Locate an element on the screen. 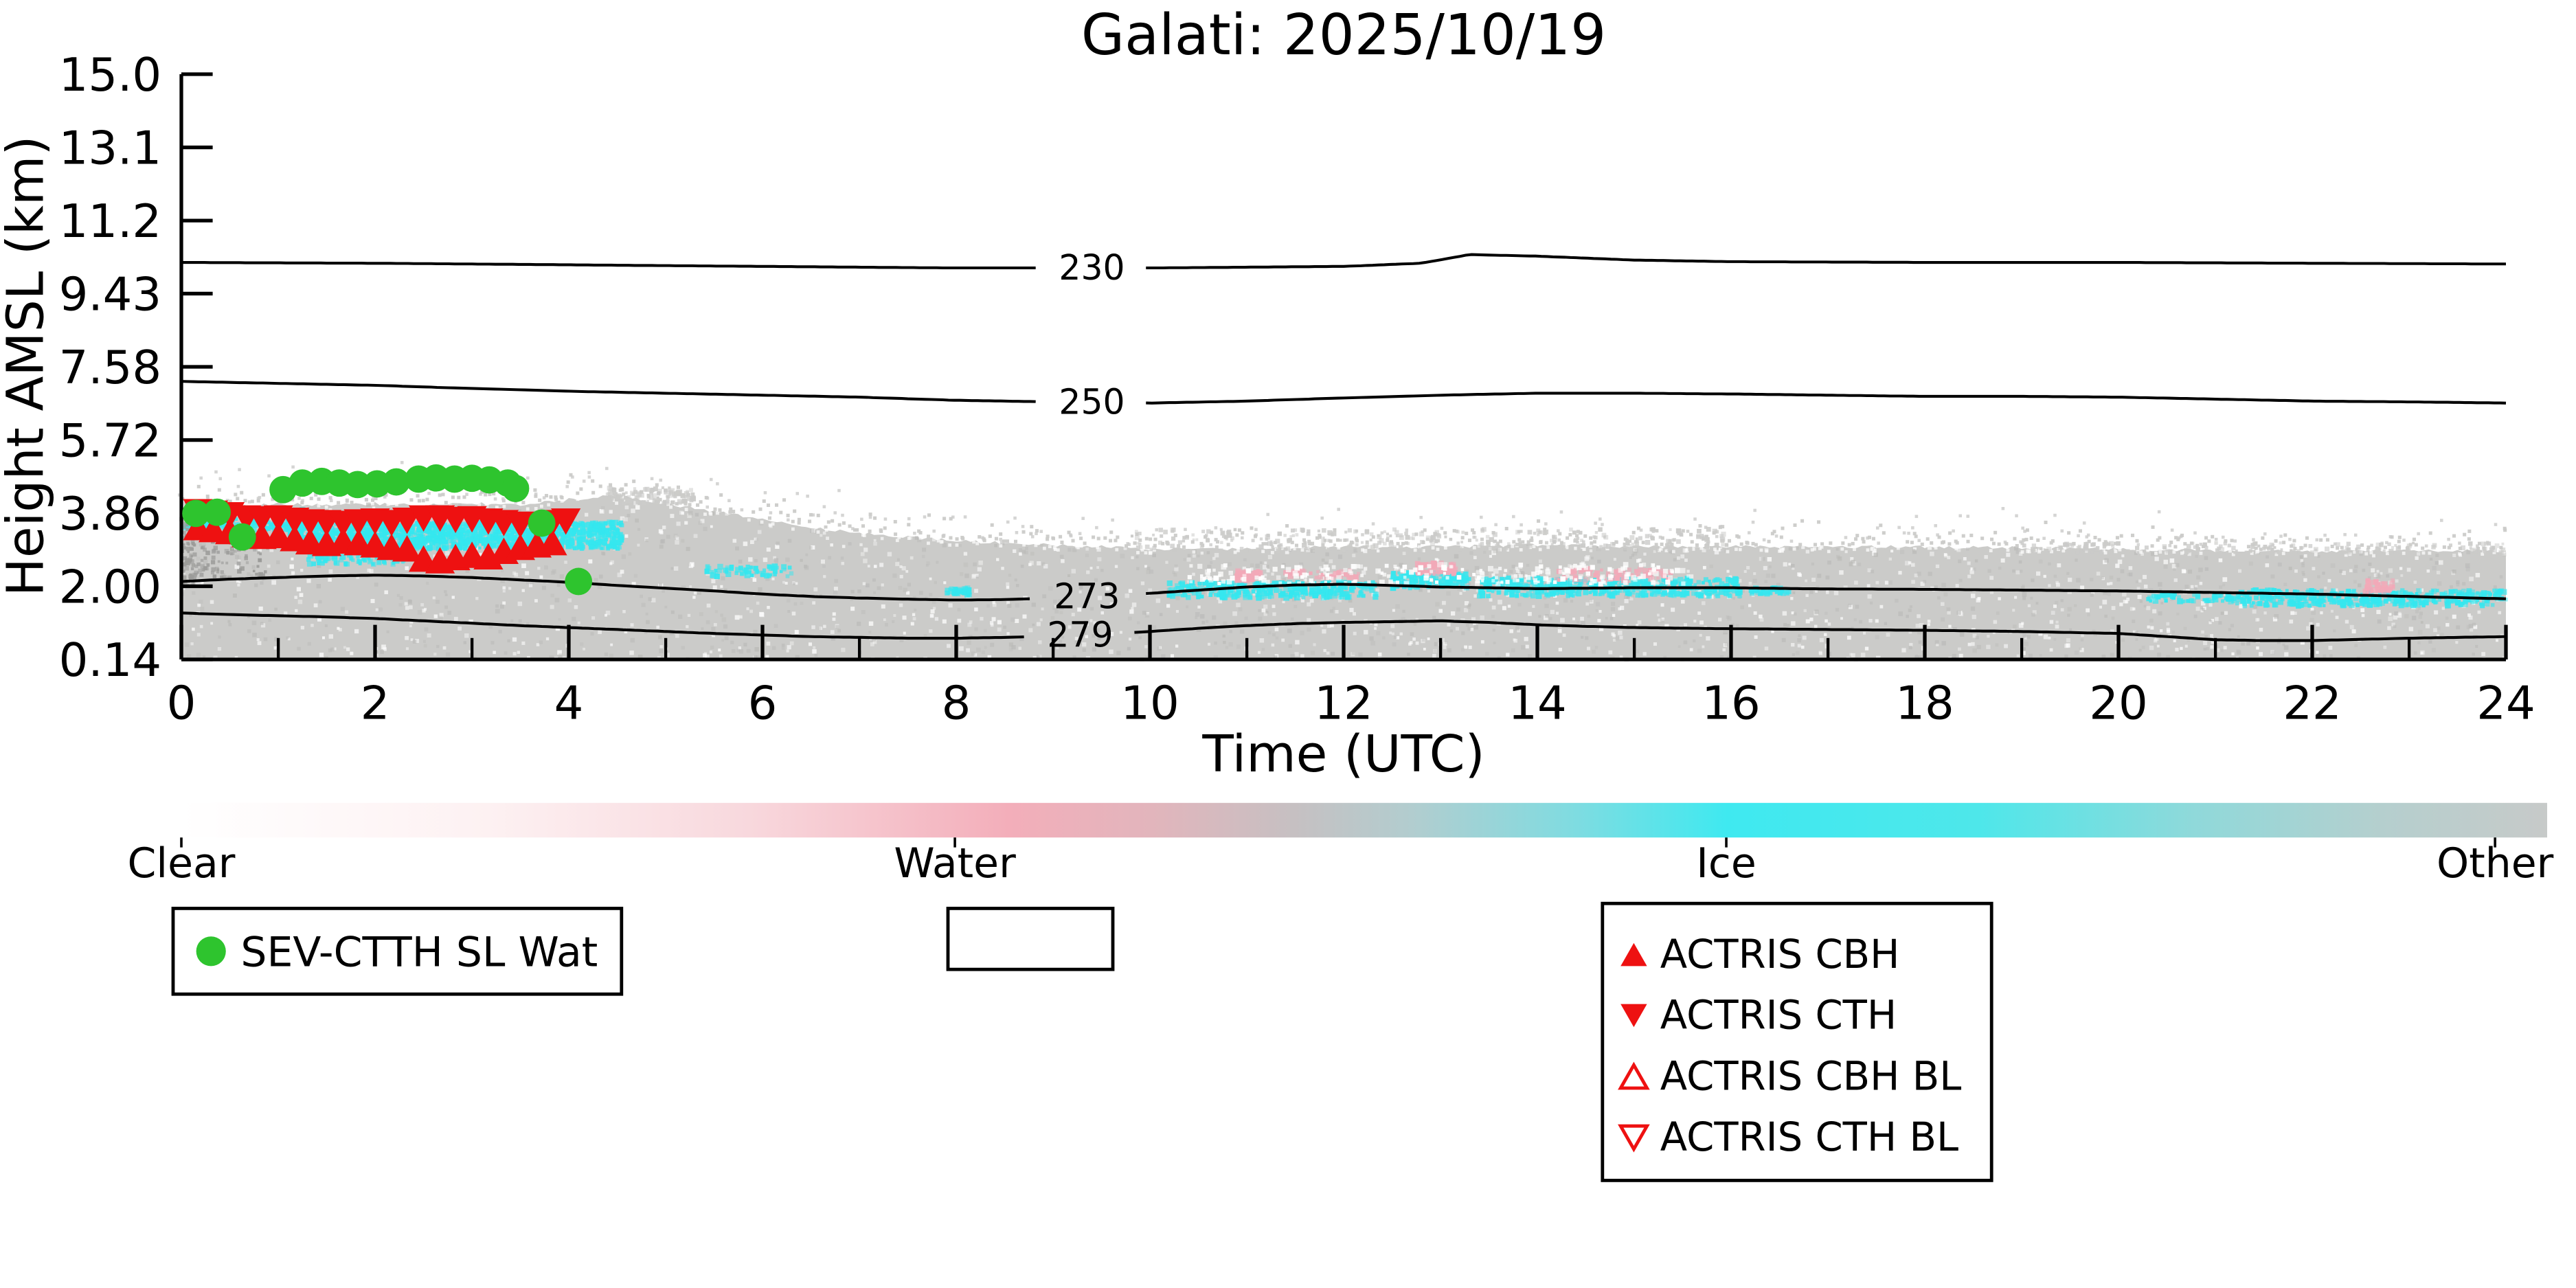 The width and height of the screenshot is (2576, 1288). sev-ctth-sl-wat-markers is located at coordinates (387, 530).